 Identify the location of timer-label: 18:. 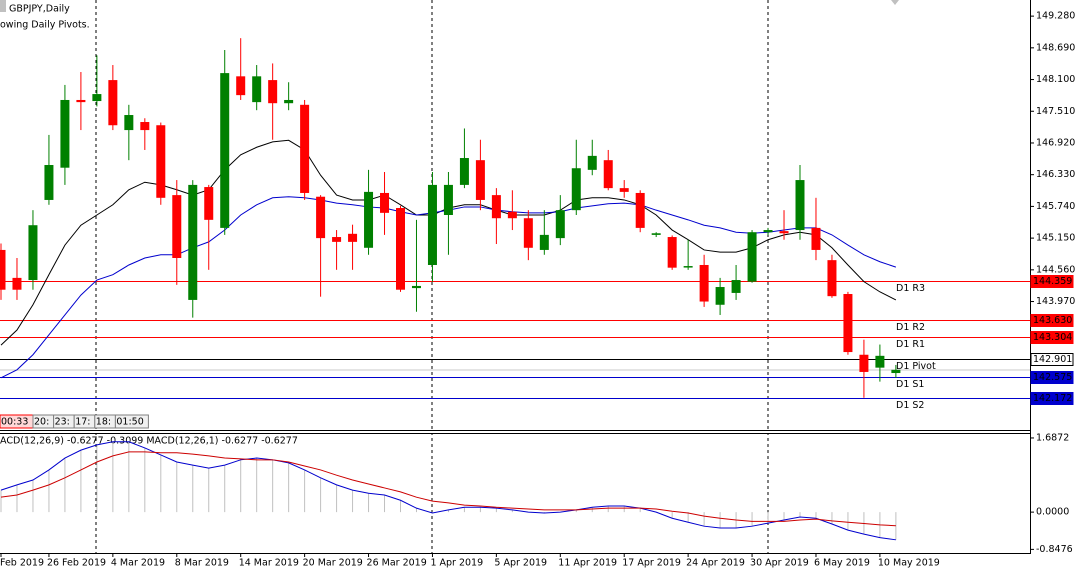
(103, 422).